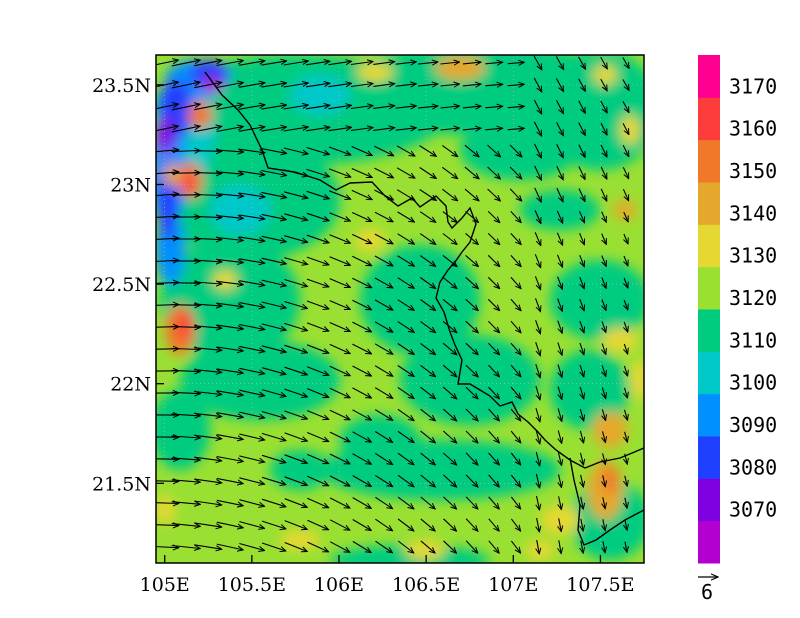 The height and width of the screenshot is (618, 800). What do you see at coordinates (753, 256) in the screenshot?
I see `colorbar-label: 3130` at bounding box center [753, 256].